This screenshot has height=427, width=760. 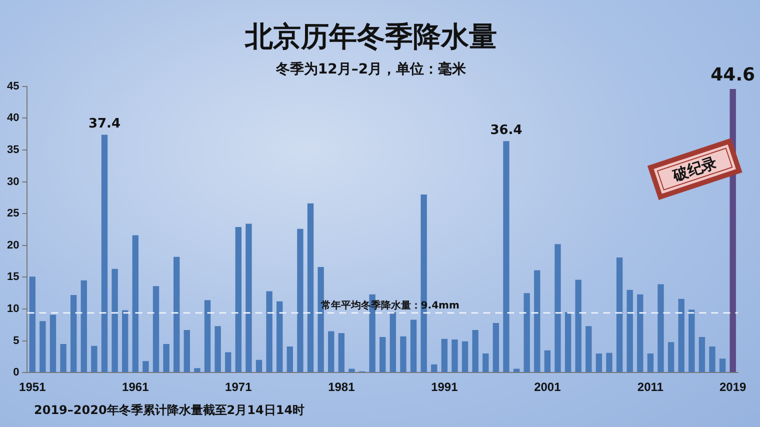 What do you see at coordinates (371, 69) in the screenshot?
I see `chart-subtitle: 冬季为12月–2月，单位：毫米` at bounding box center [371, 69].